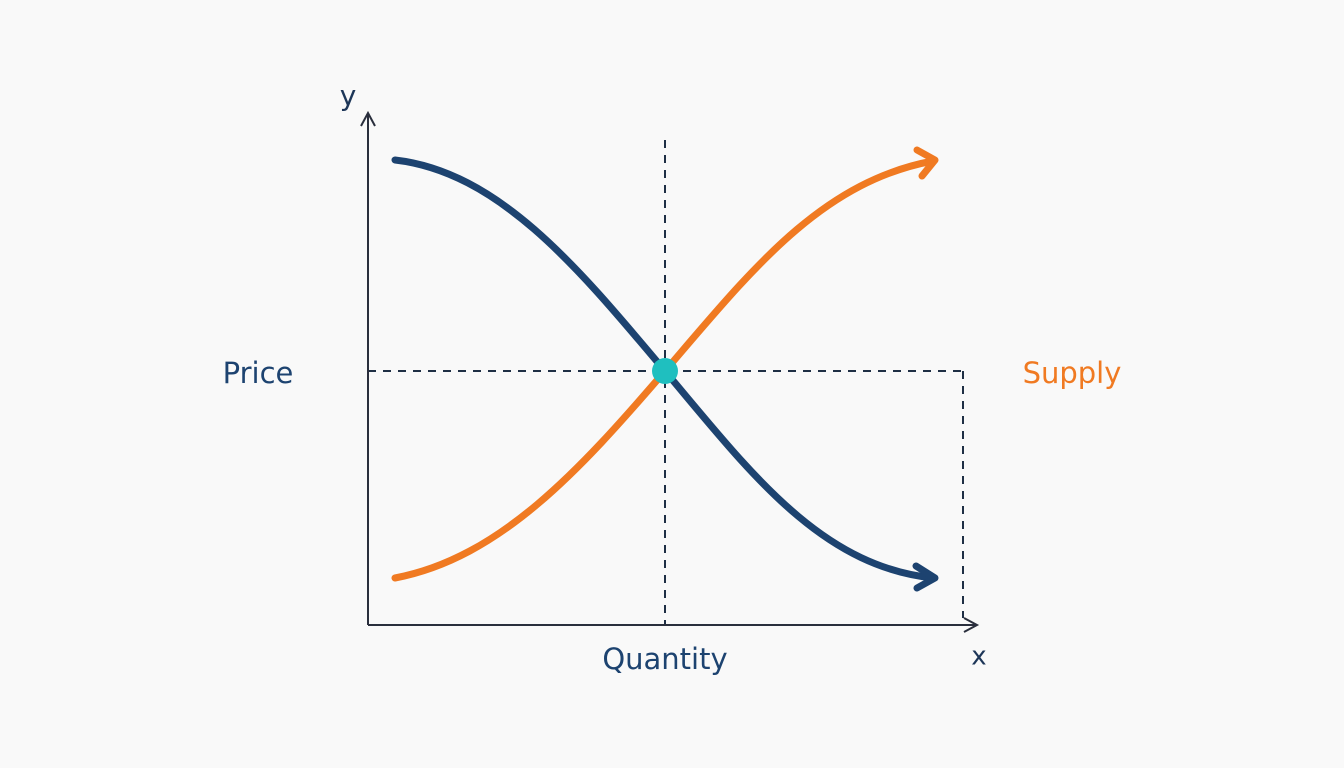 This screenshot has height=768, width=1344. What do you see at coordinates (971, 625) in the screenshot?
I see `x-axis-arrow` at bounding box center [971, 625].